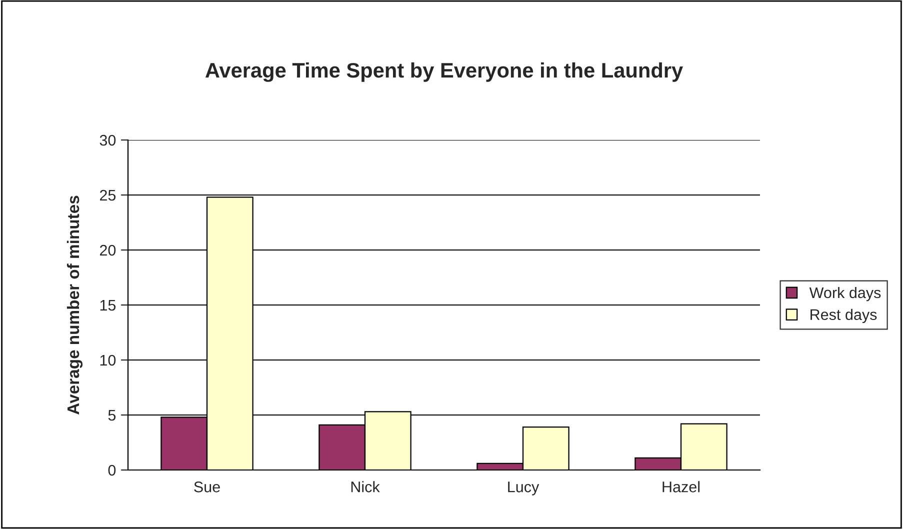 This screenshot has width=903, height=529. Describe the element at coordinates (207, 487) in the screenshot. I see `x-tick-label: Sue` at that location.